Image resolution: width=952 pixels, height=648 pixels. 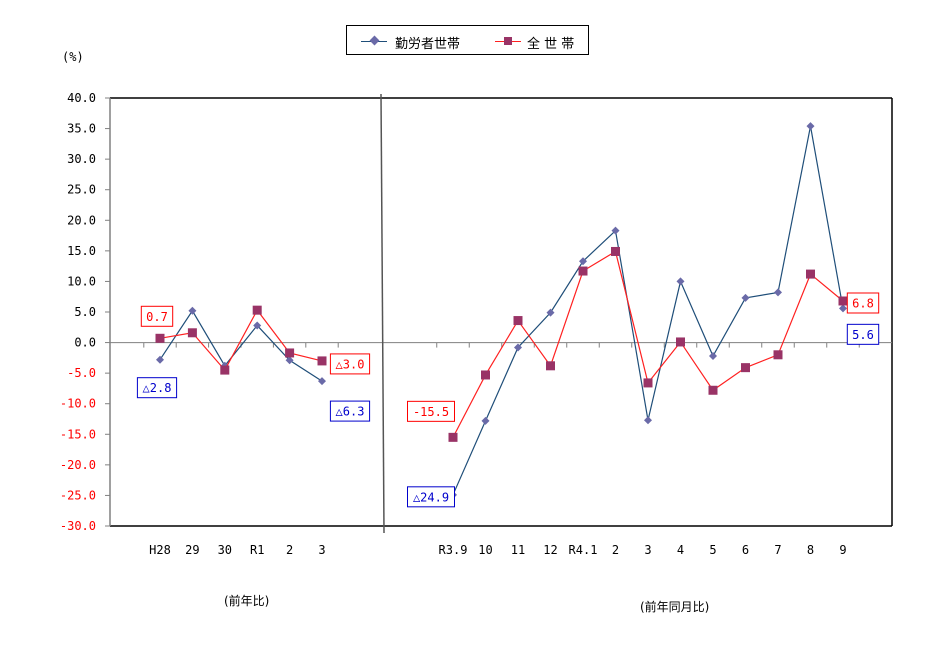 I want to click on right-section-label: (前年同月比), so click(x=675, y=607).